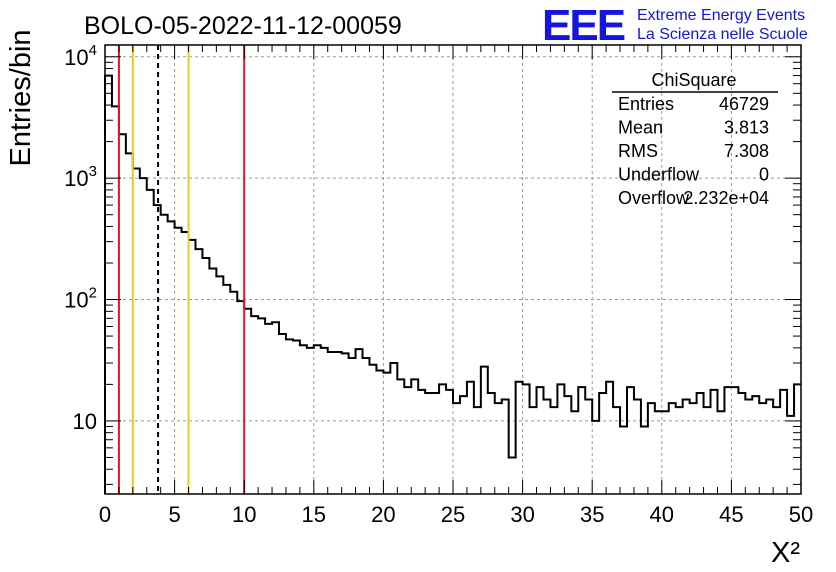  I want to click on x-tick-label: 35, so click(592, 514).